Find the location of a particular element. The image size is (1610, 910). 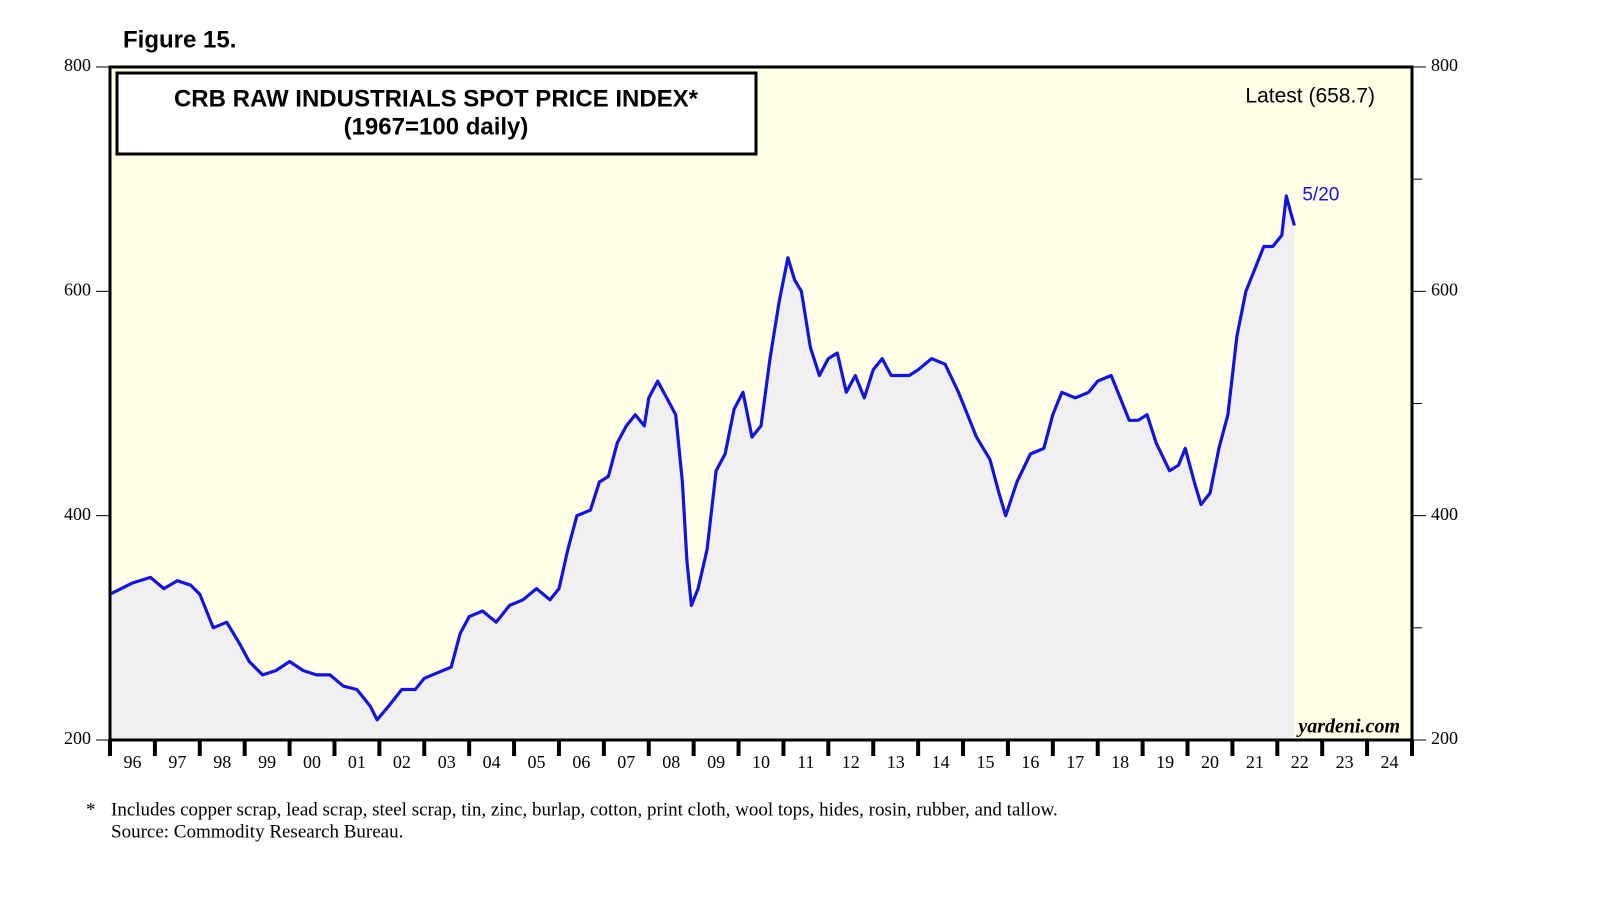

x-tick-label: 97 is located at coordinates (177, 762).